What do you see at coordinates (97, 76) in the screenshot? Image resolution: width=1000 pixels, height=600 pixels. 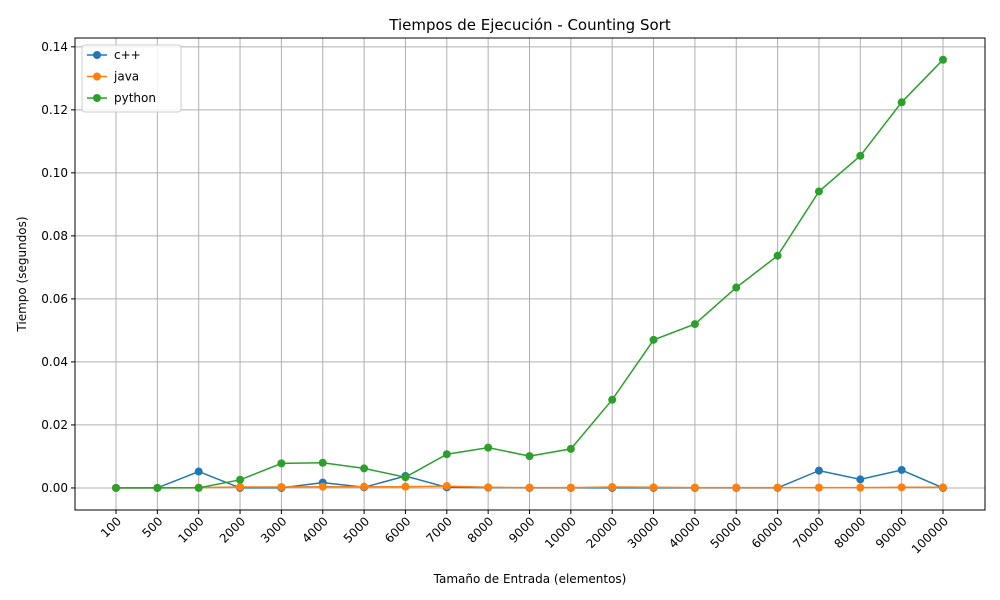 I see `legend-marker-java` at bounding box center [97, 76].